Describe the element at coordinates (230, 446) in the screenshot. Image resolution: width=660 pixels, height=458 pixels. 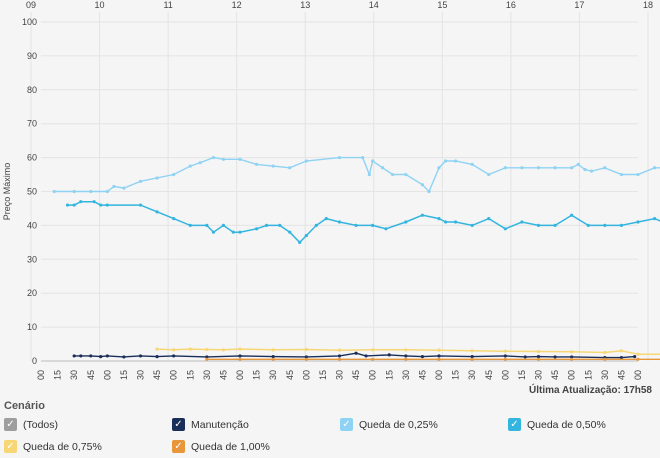
I see `legend-item-label: Queda de 1,00%` at that location.